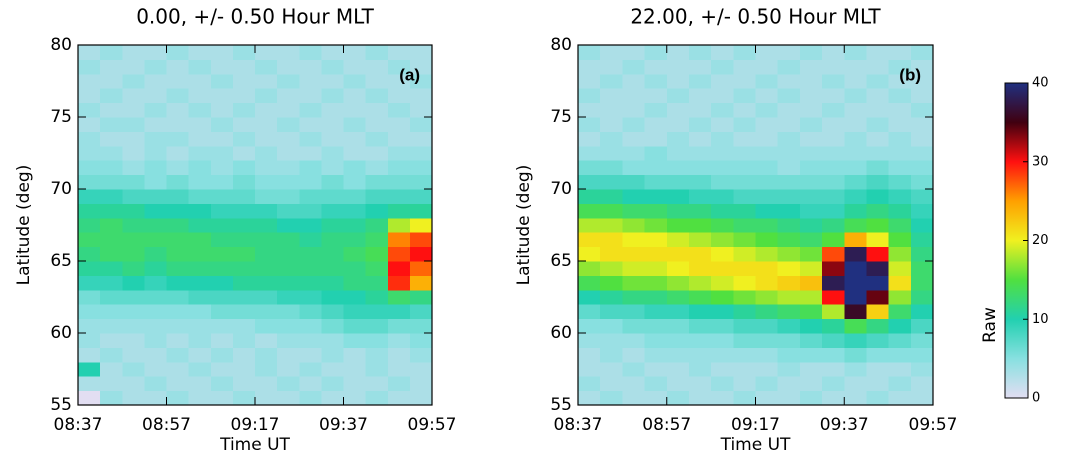 Image resolution: width=1067 pixels, height=459 pixels. What do you see at coordinates (755, 17) in the screenshot?
I see `chart-title: 22.00, +/- 0.50 Hour MLT` at bounding box center [755, 17].